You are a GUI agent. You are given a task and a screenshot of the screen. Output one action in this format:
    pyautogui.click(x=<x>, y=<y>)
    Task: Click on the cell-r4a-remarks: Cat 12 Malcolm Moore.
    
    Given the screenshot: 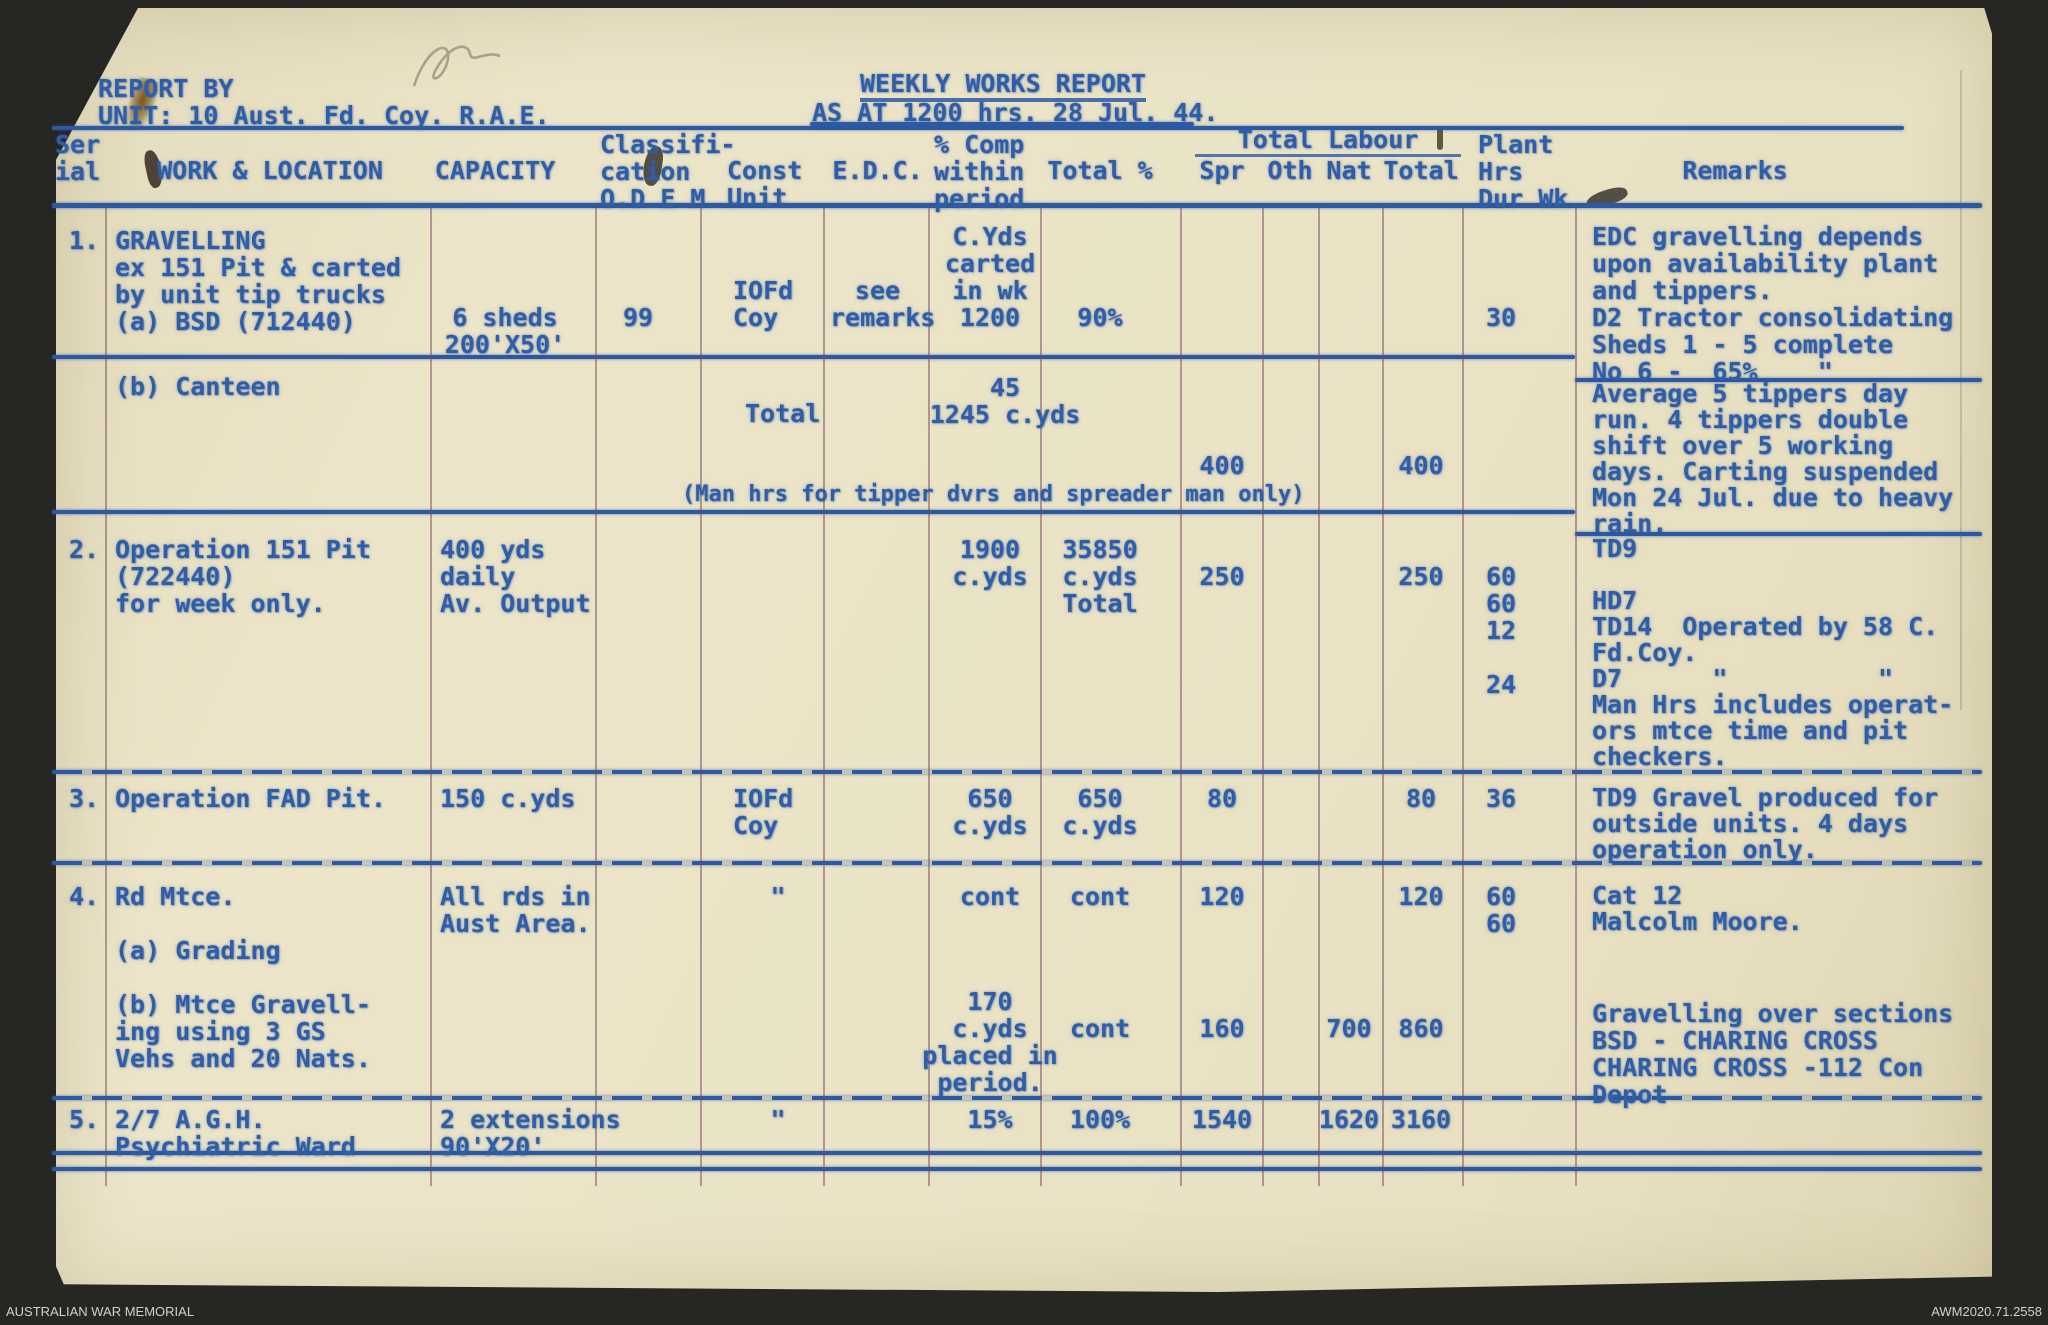 What is the action you would take?
    pyautogui.click(x=1697, y=908)
    